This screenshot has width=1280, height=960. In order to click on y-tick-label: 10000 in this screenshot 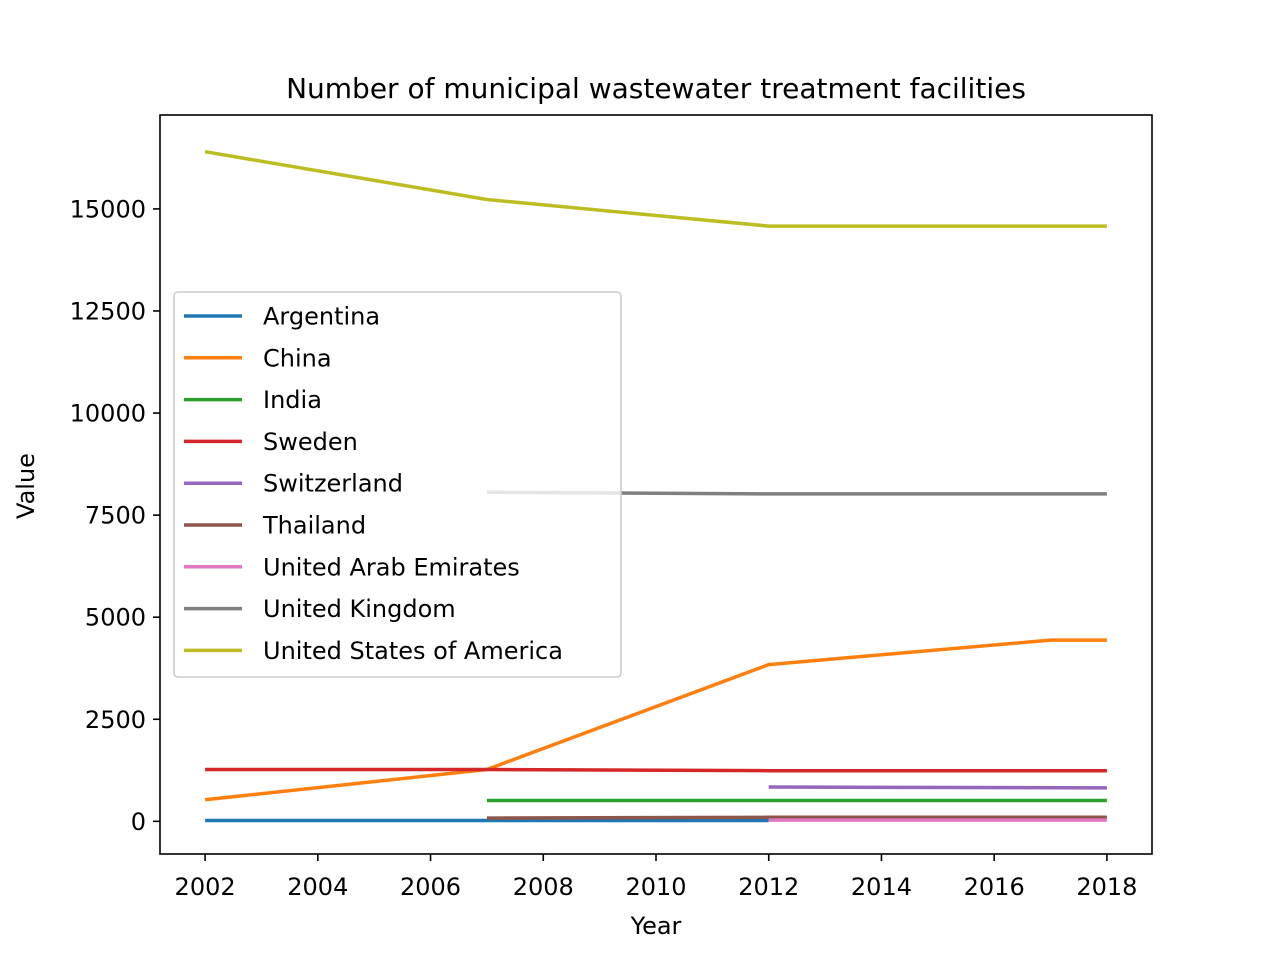, I will do `click(108, 414)`.